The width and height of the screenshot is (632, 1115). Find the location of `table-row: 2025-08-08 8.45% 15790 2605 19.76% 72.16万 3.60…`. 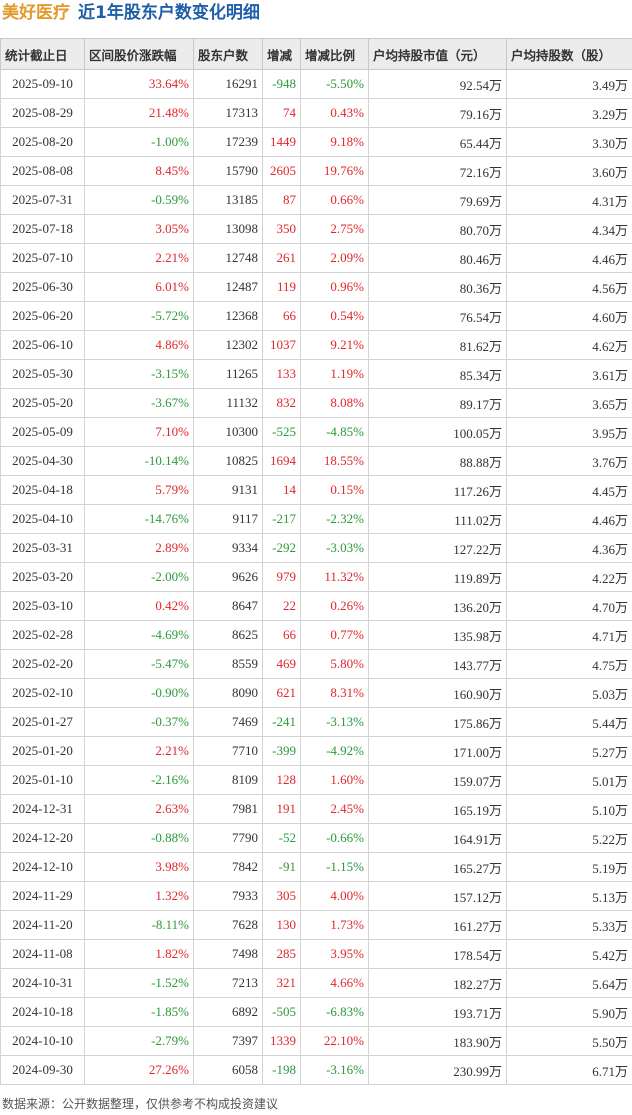

table-row: 2025-08-08 8.45% 15790 2605 19.76% 72.16万 3.60… is located at coordinates (316, 171).